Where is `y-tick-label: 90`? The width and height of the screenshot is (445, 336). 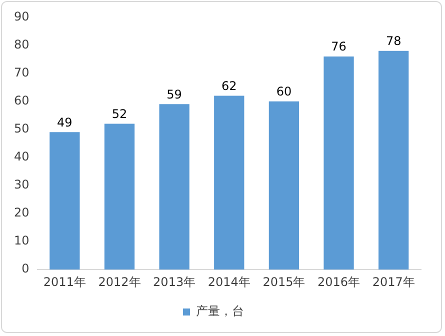 y-tick-label: 90 is located at coordinates (22, 16).